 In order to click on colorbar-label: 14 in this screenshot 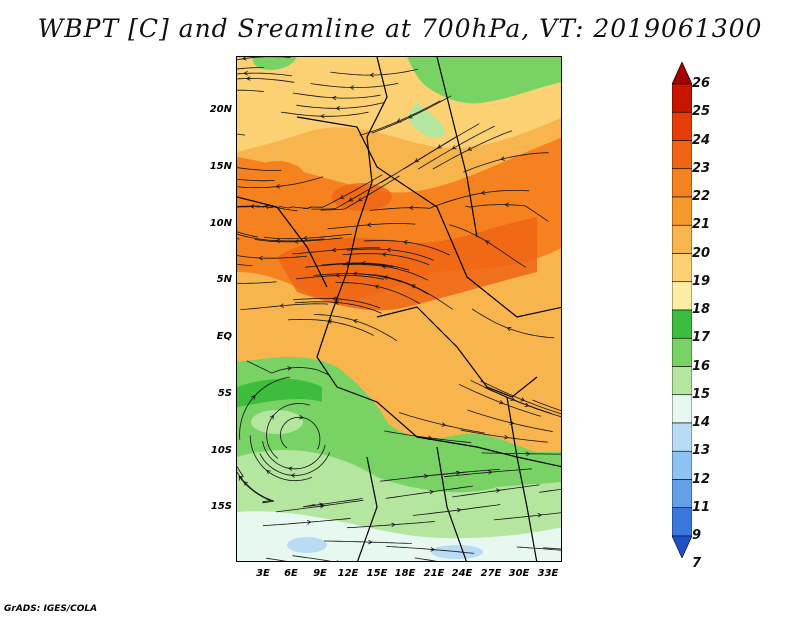, I will do `click(701, 422)`.